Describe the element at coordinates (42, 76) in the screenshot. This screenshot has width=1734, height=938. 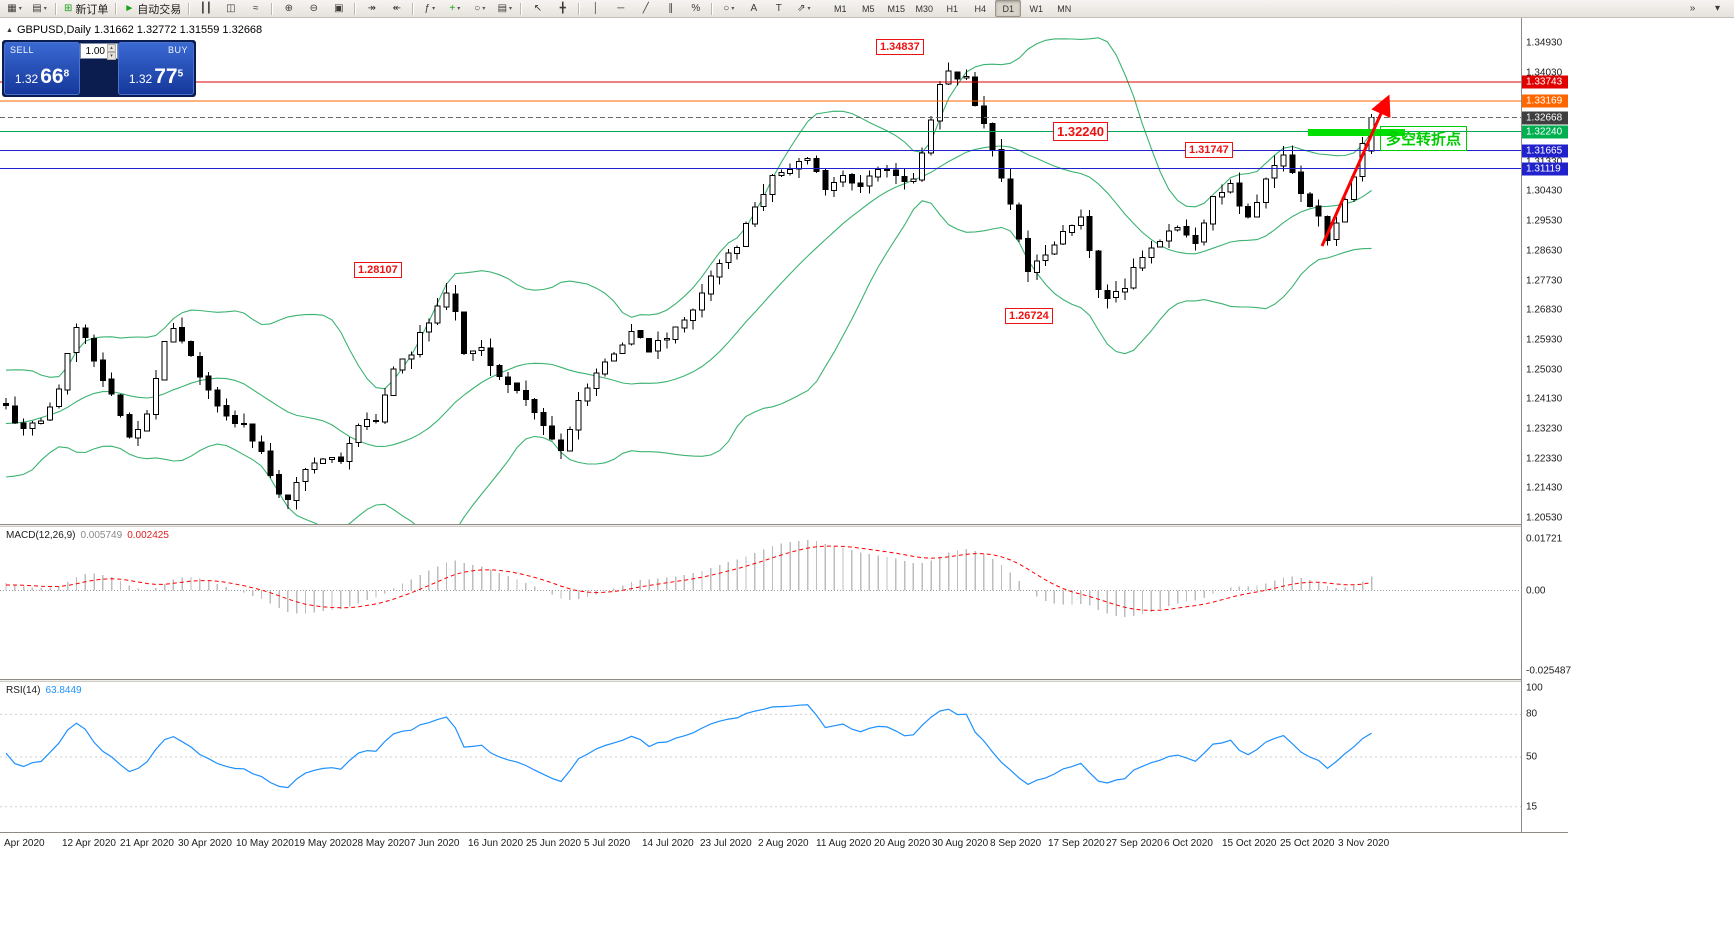
I see `sell-price: 1.32668` at that location.